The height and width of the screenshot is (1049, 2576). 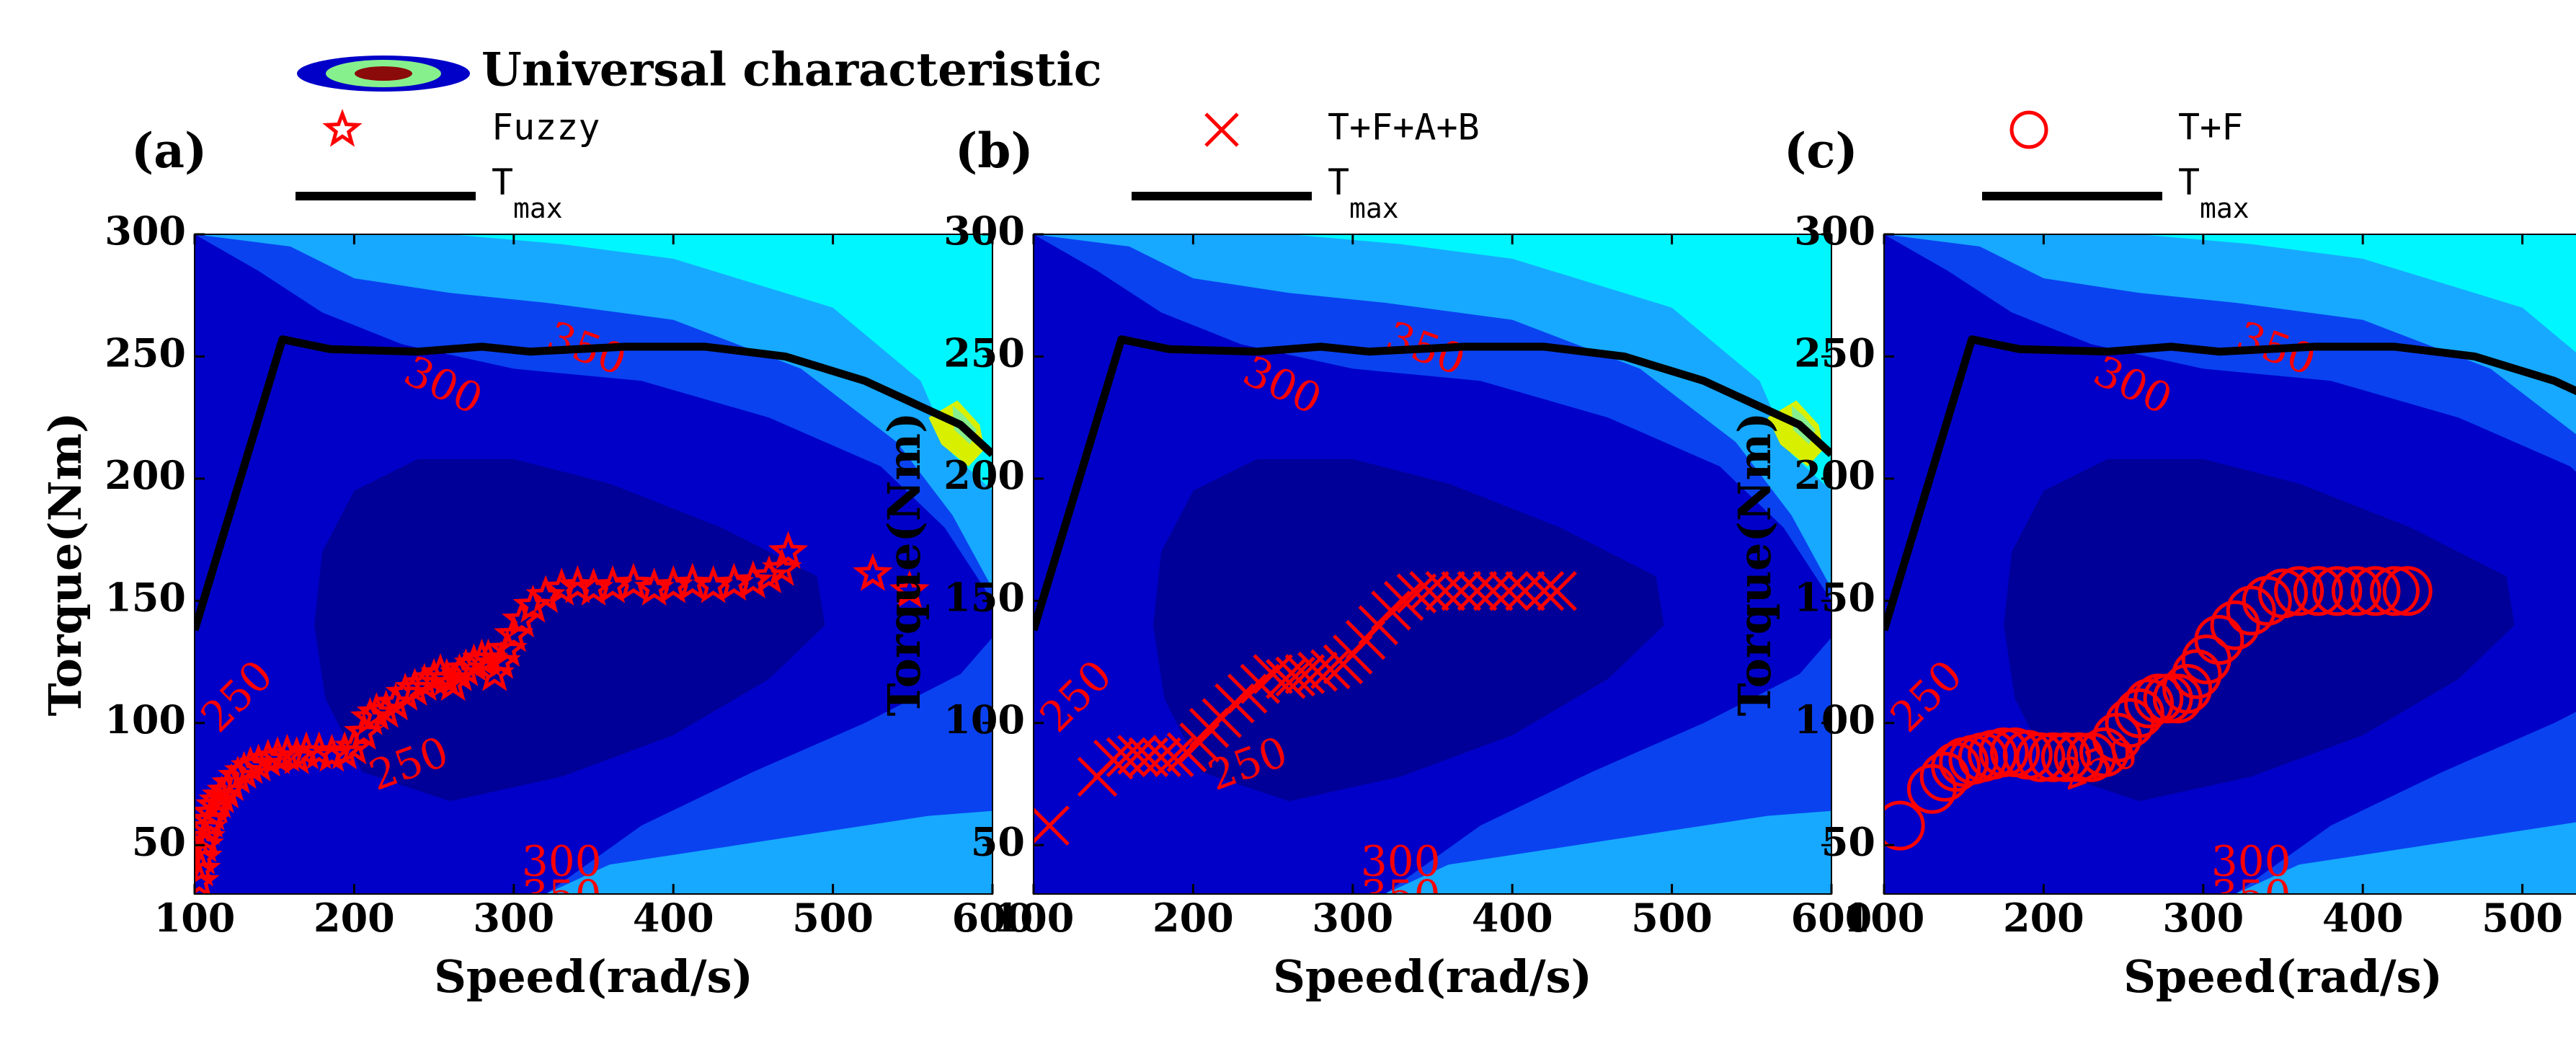 I want to click on legend-tmax-label: T, so click(x=1338, y=182).